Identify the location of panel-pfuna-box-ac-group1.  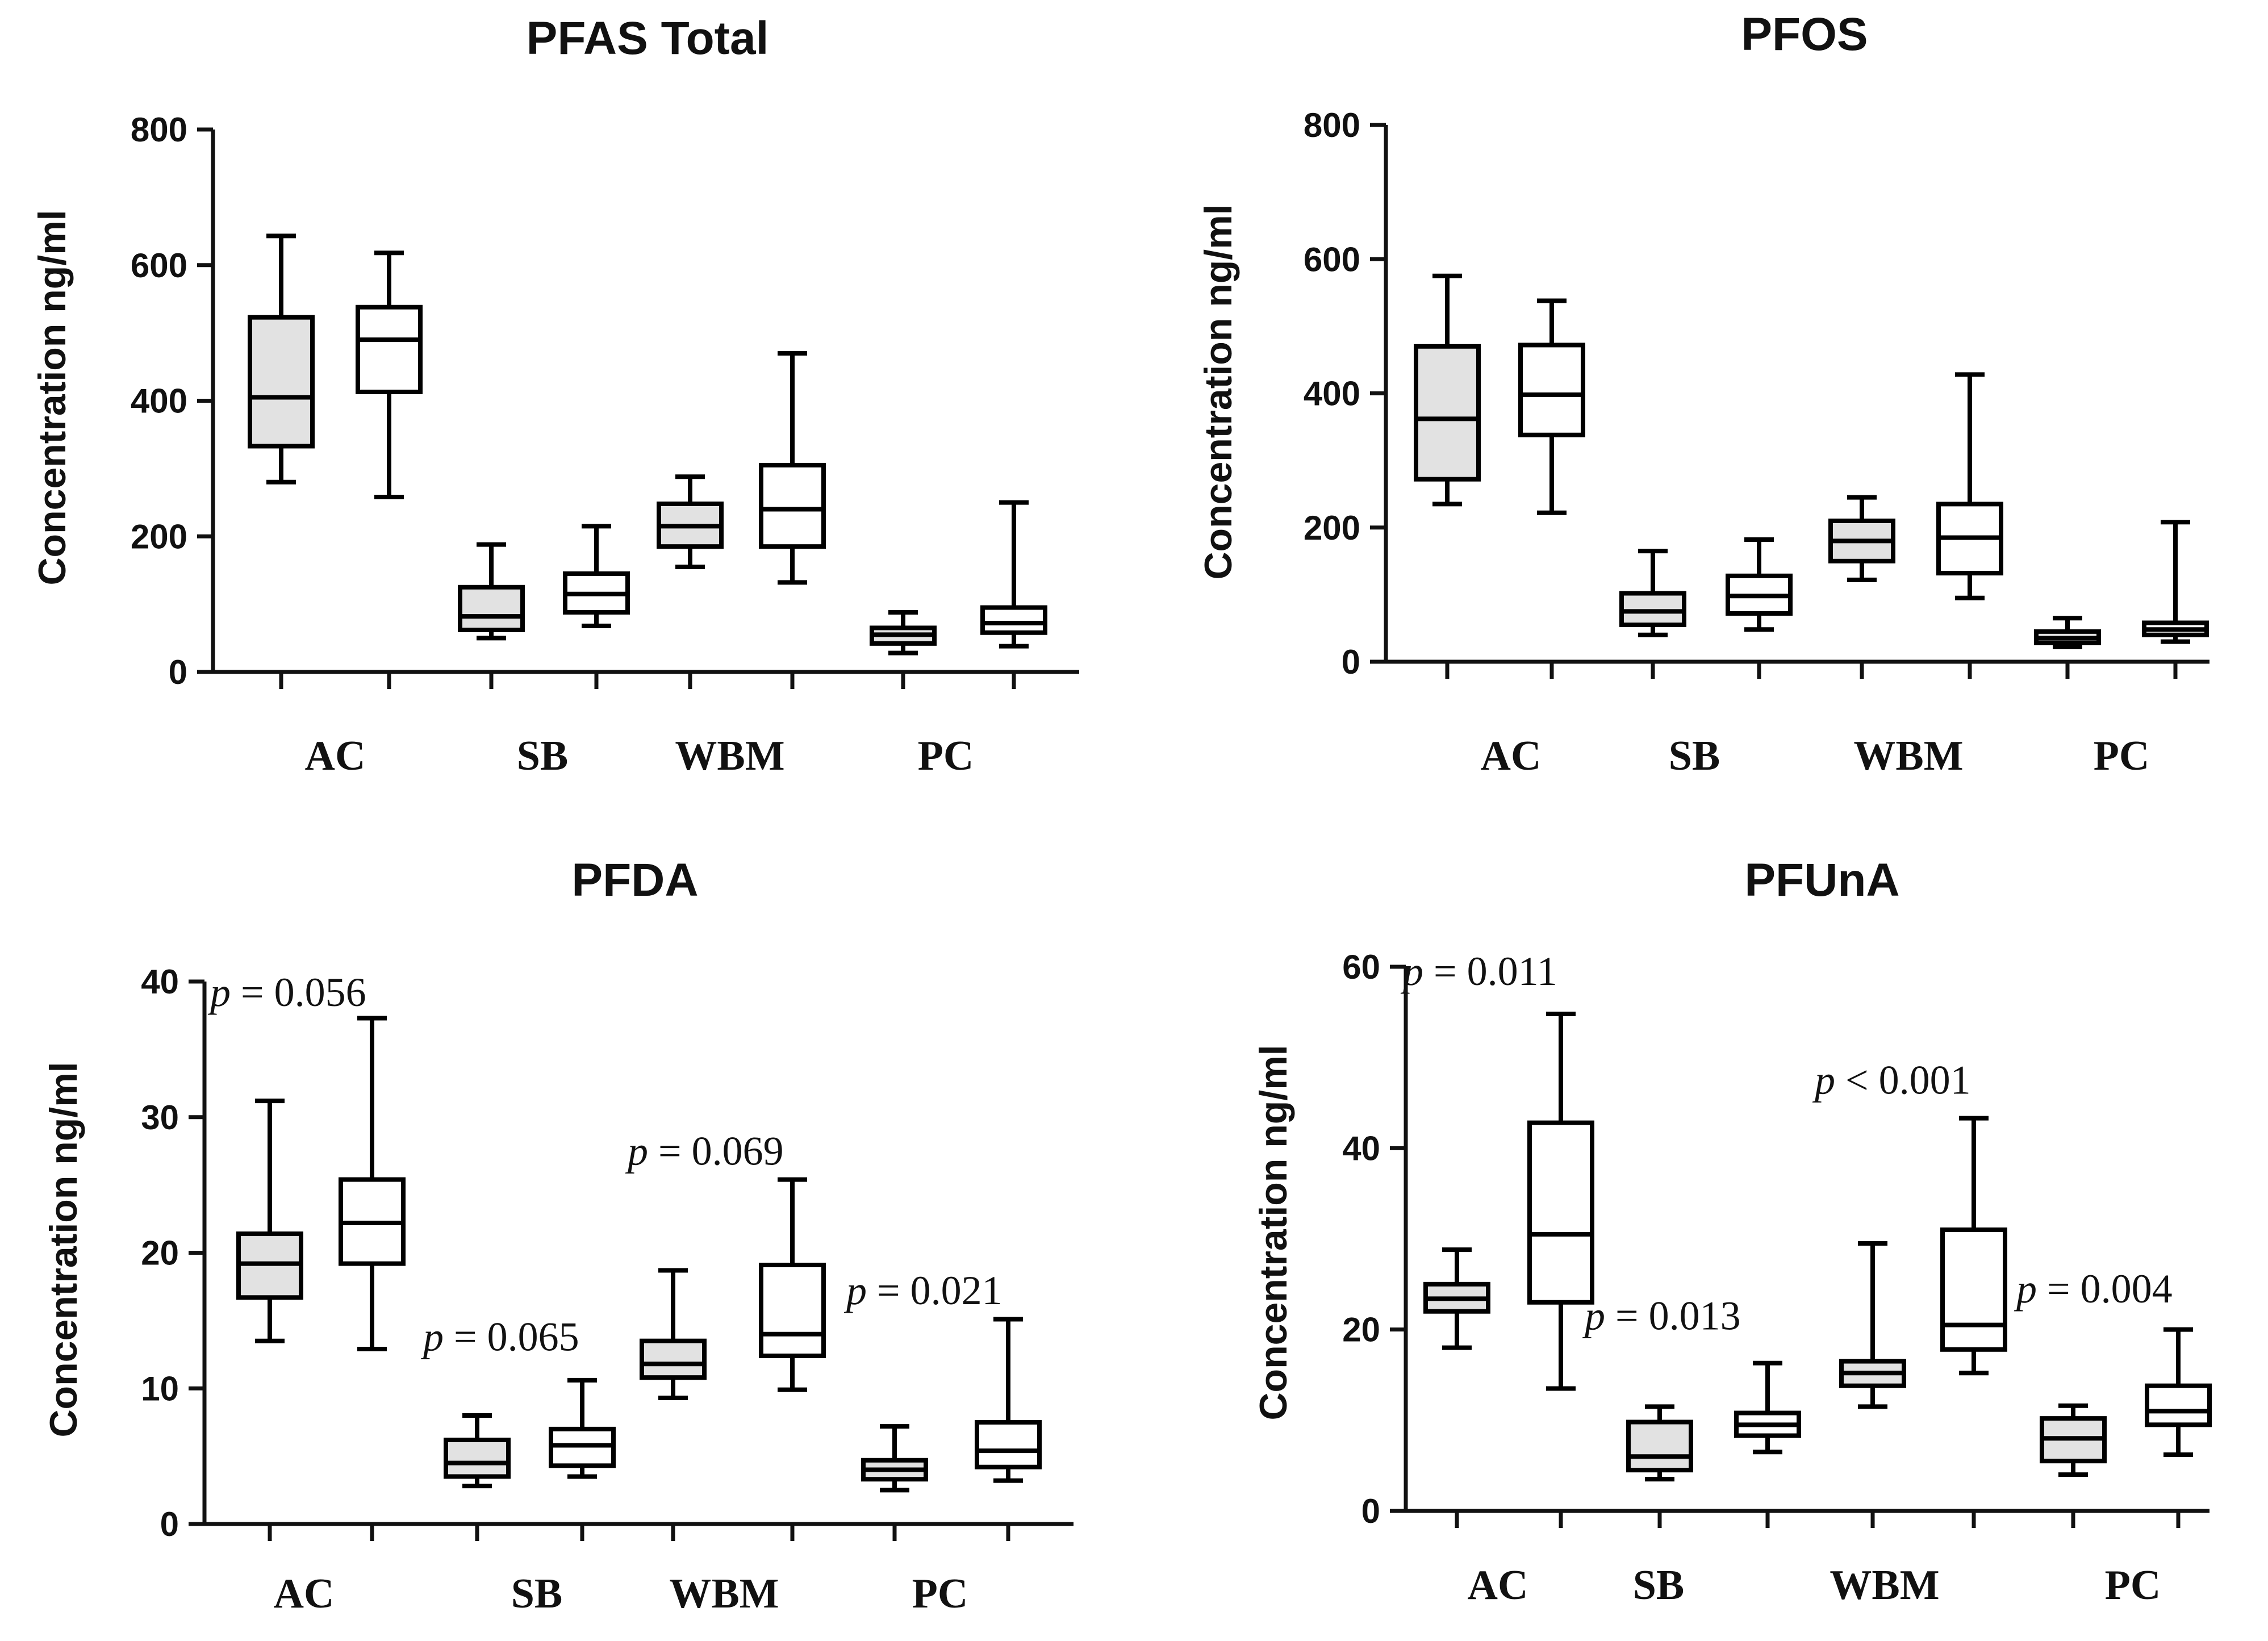
(1456, 1298).